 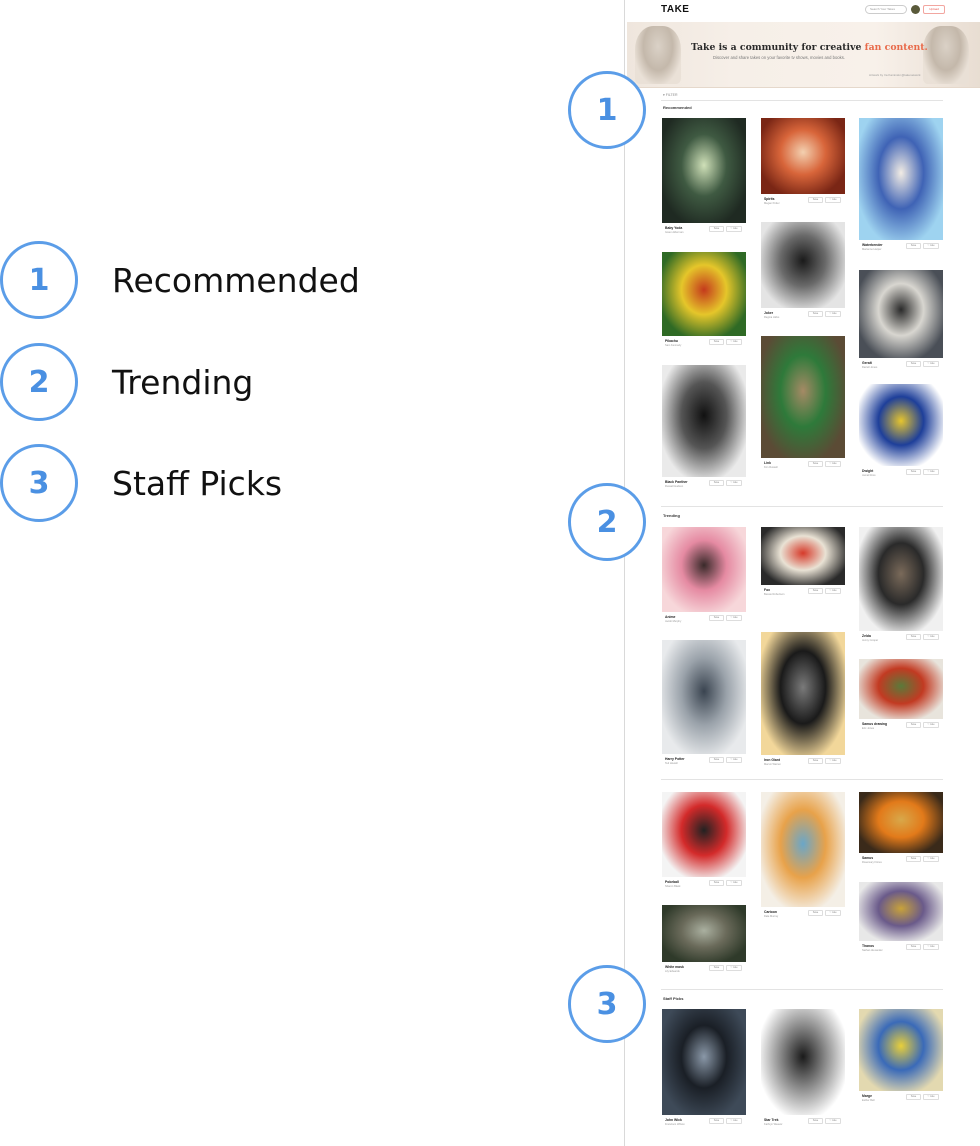 What do you see at coordinates (901, 1057) in the screenshot?
I see `artwork-card: Marge Esther Bell Save ♡ Like` at bounding box center [901, 1057].